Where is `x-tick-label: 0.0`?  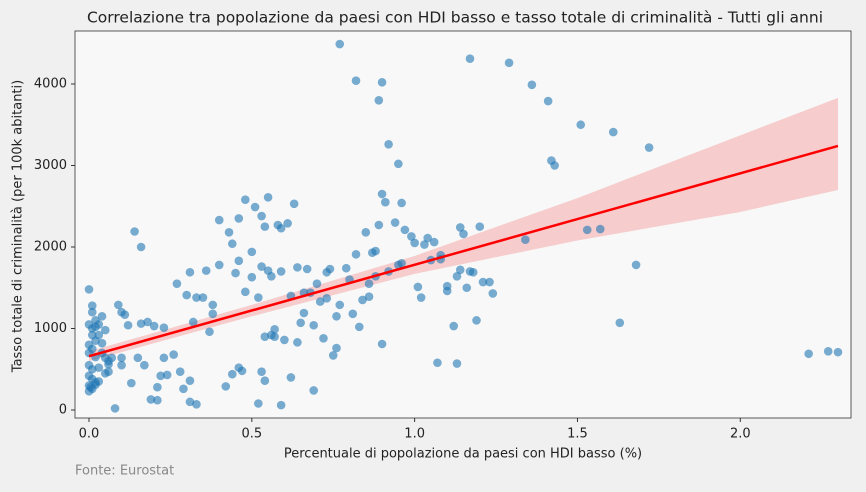 x-tick-label: 0.0 is located at coordinates (89, 434).